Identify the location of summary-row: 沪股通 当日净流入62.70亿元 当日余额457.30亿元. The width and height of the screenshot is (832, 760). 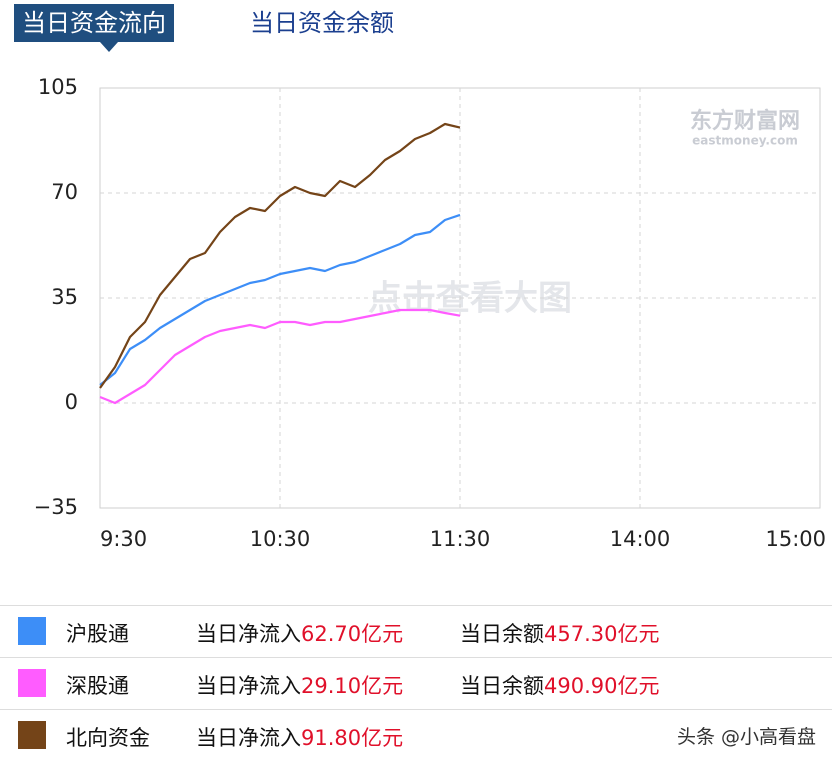
(416, 630).